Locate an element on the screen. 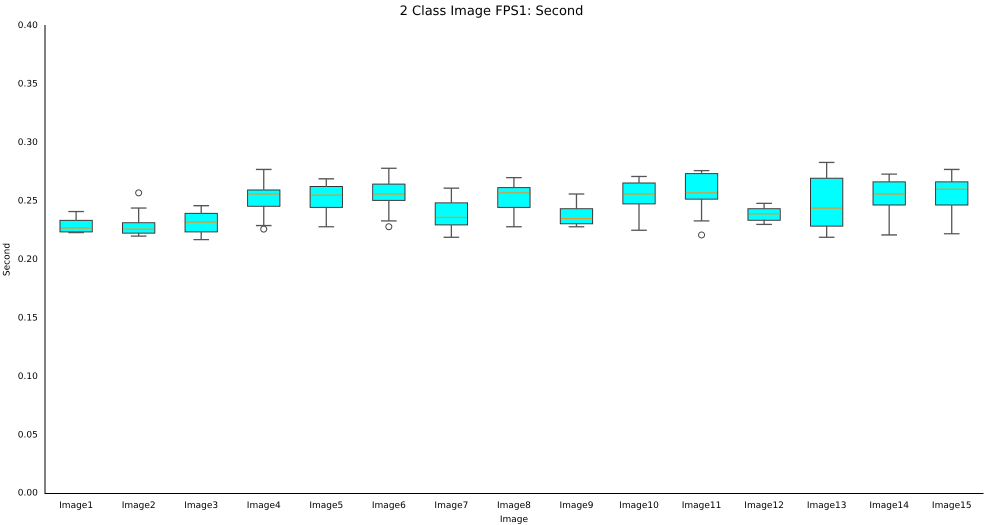 The height and width of the screenshot is (525, 989). x-tick-label: Image2 is located at coordinates (139, 506).